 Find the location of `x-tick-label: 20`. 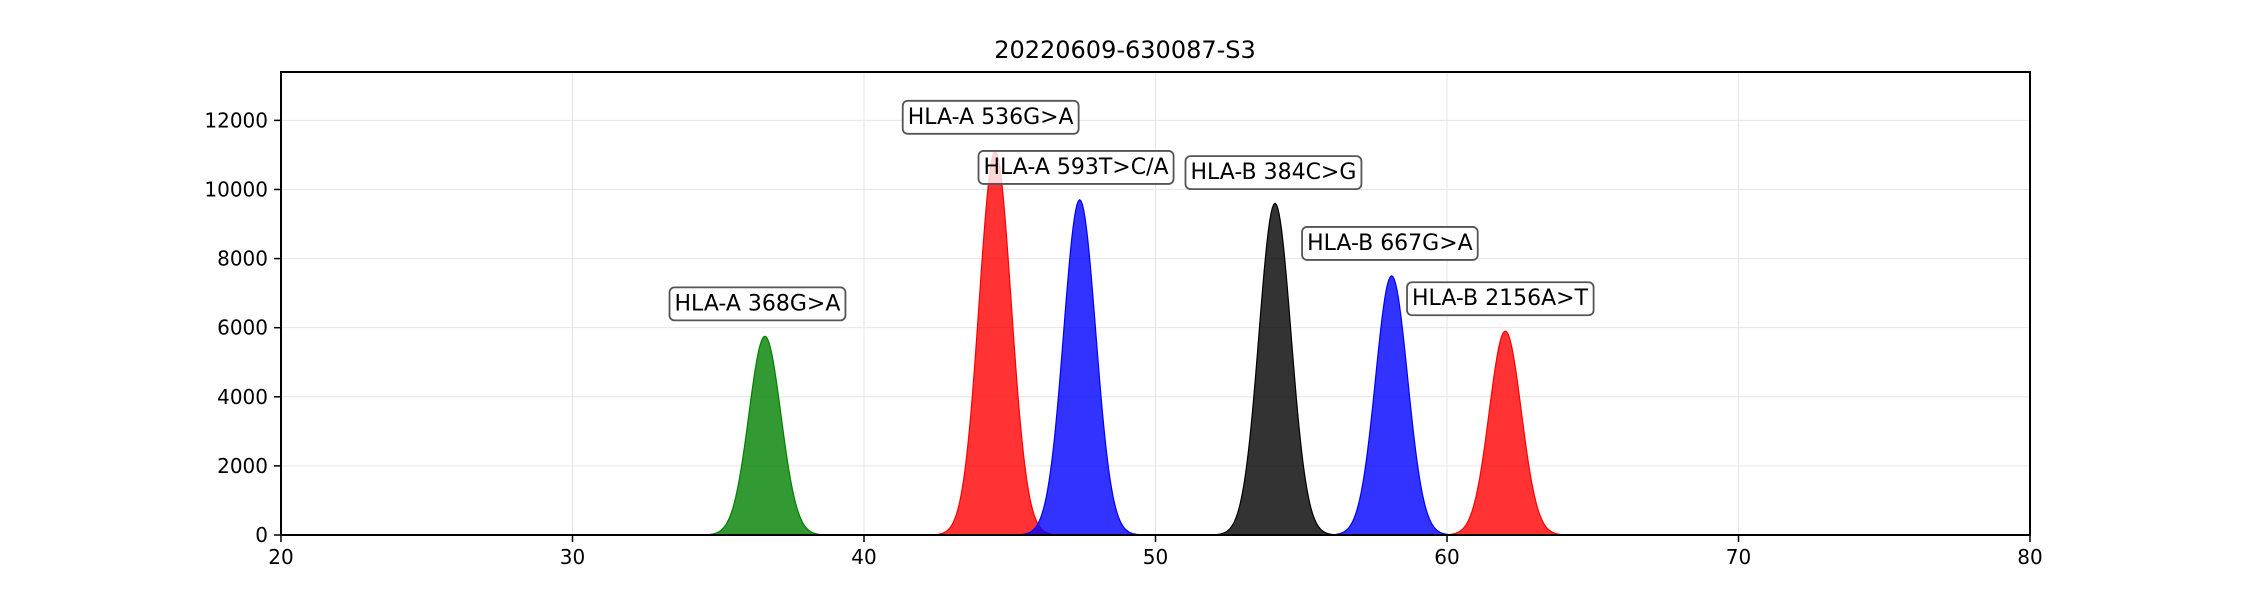

x-tick-label: 20 is located at coordinates (280, 557).